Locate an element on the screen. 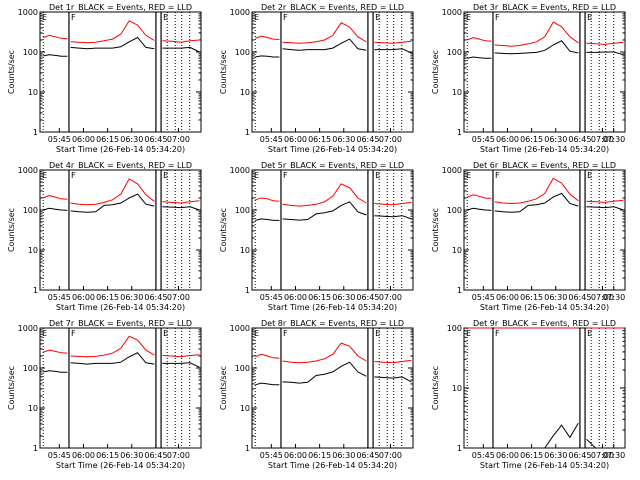  chart-title: Det 1r_BLACK = Events, RED = LLD is located at coordinates (120, 7).